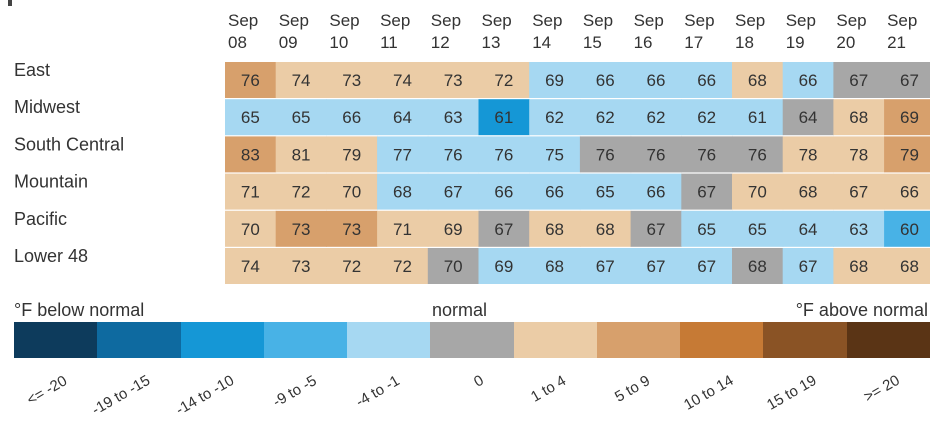  I want to click on date-day-label: 19, so click(795, 42).